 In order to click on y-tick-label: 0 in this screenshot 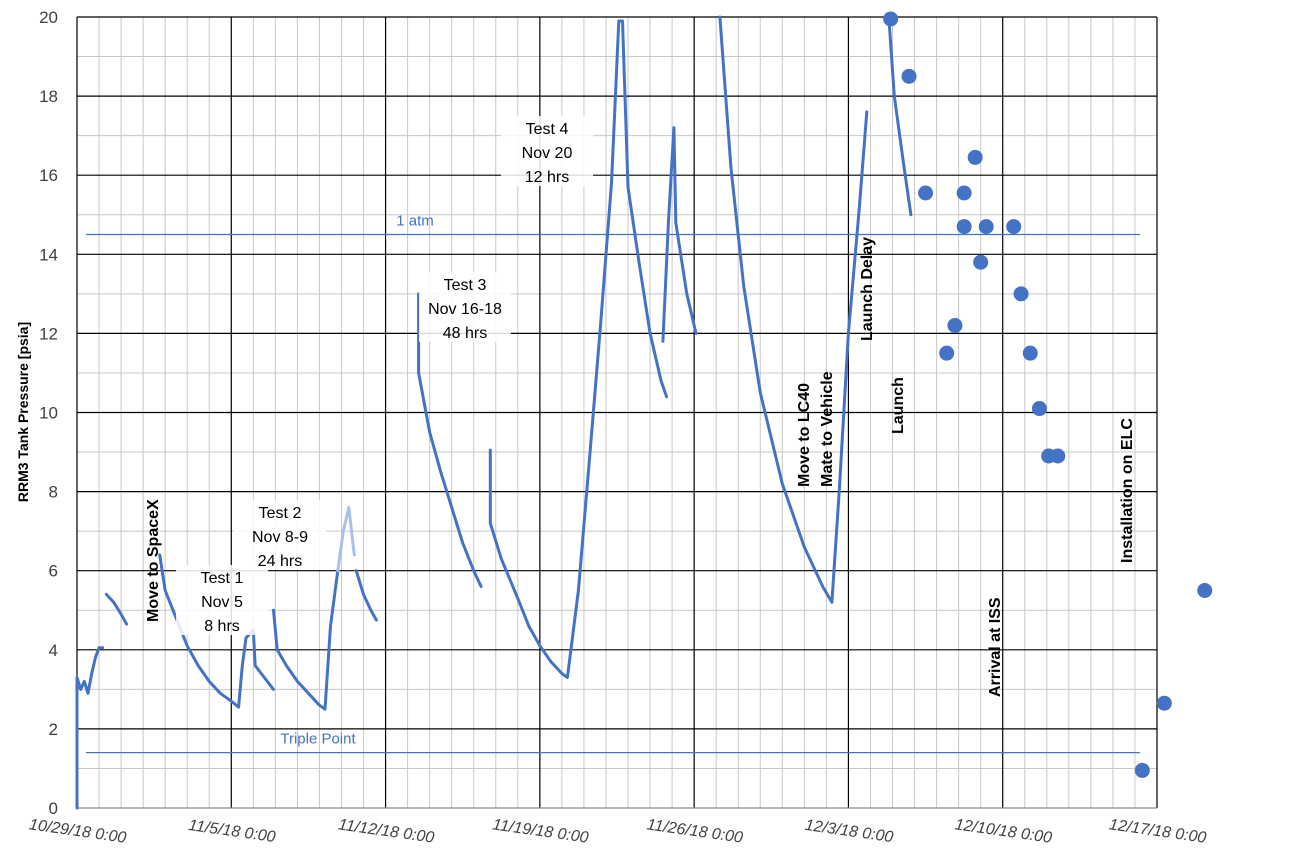, I will do `click(53, 808)`.